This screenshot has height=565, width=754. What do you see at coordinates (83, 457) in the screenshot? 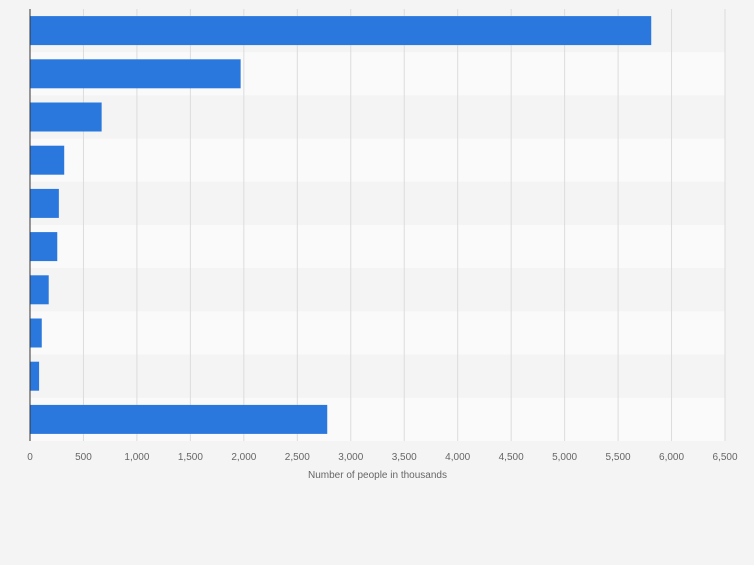
I see `x-tick-label: 500` at bounding box center [83, 457].